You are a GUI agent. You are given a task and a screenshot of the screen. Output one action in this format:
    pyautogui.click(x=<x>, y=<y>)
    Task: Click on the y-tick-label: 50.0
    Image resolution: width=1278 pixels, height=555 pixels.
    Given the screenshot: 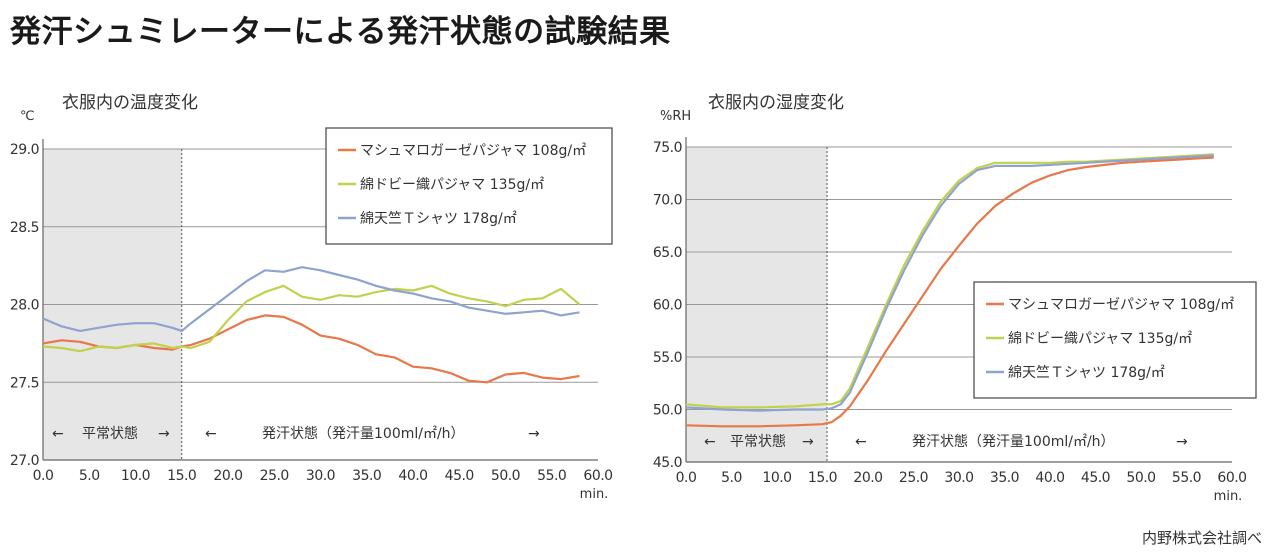 What is the action you would take?
    pyautogui.click(x=667, y=411)
    